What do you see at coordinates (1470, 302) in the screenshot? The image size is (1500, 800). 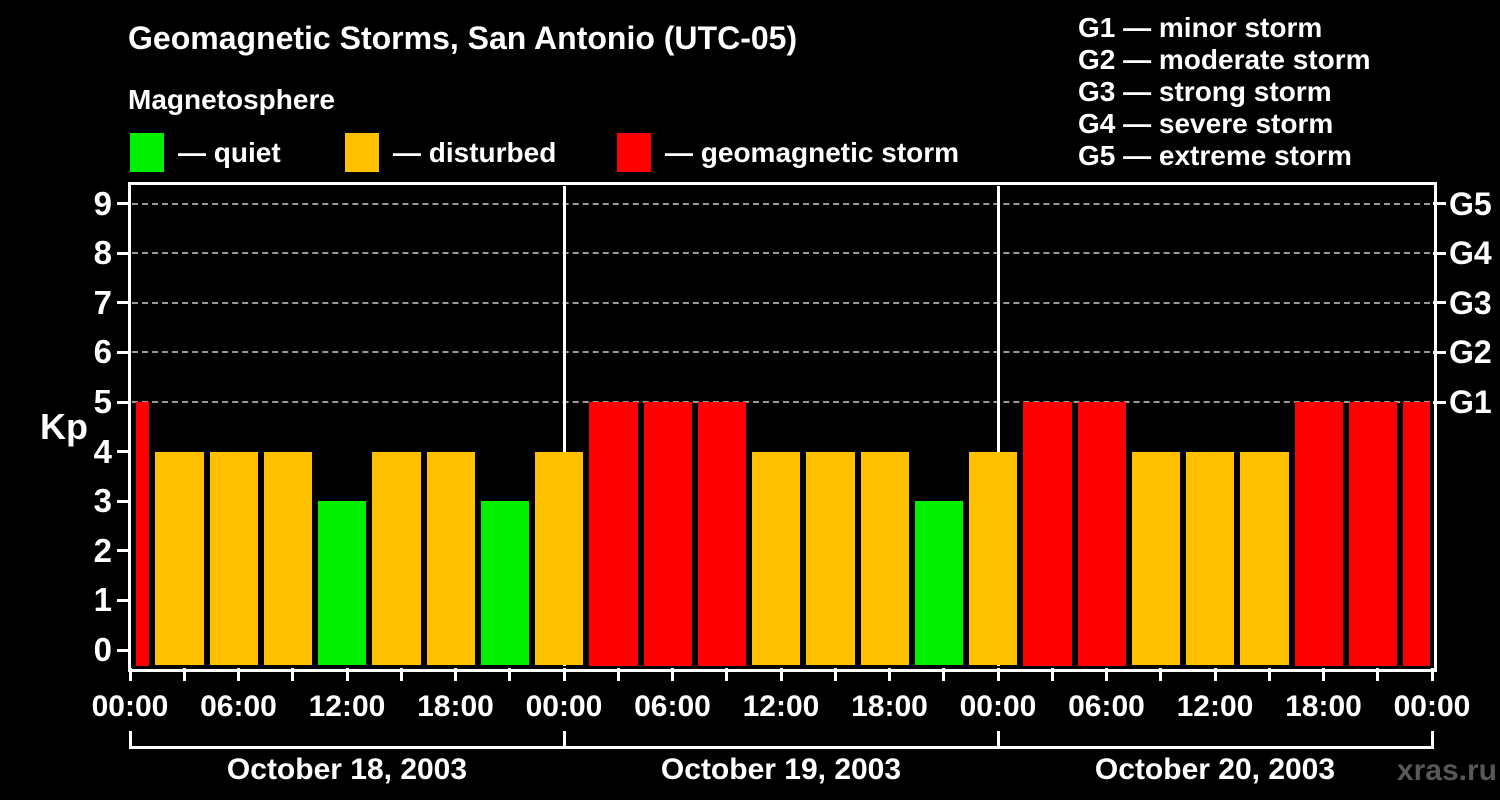 I see `g-axis-label: G3` at bounding box center [1470, 302].